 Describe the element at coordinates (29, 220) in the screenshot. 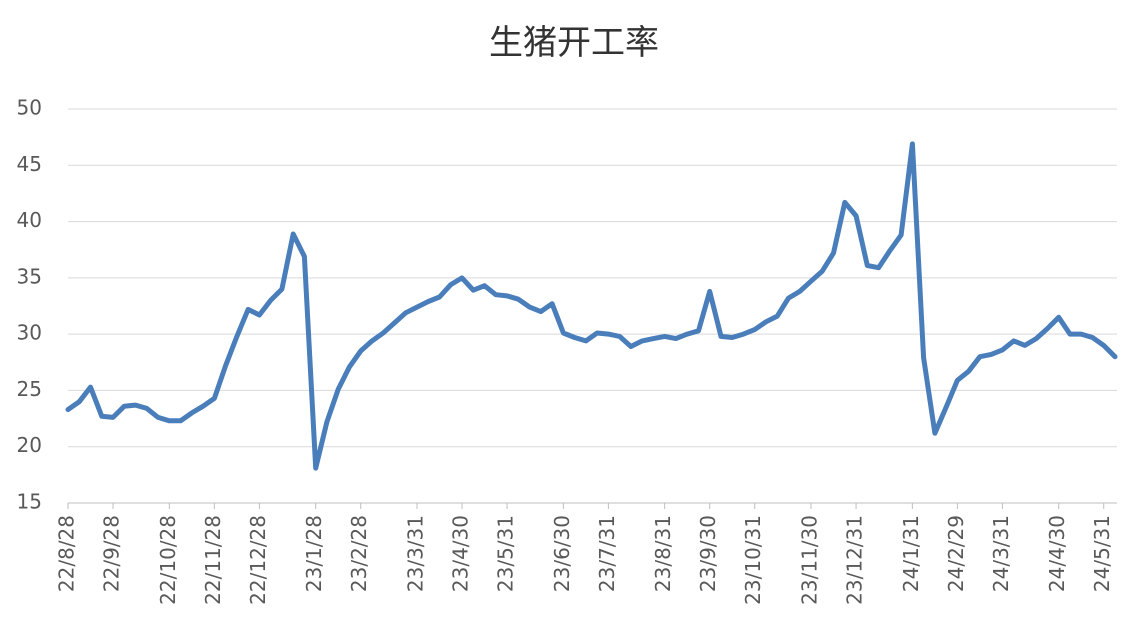

I see `y-tick-label: 40` at that location.